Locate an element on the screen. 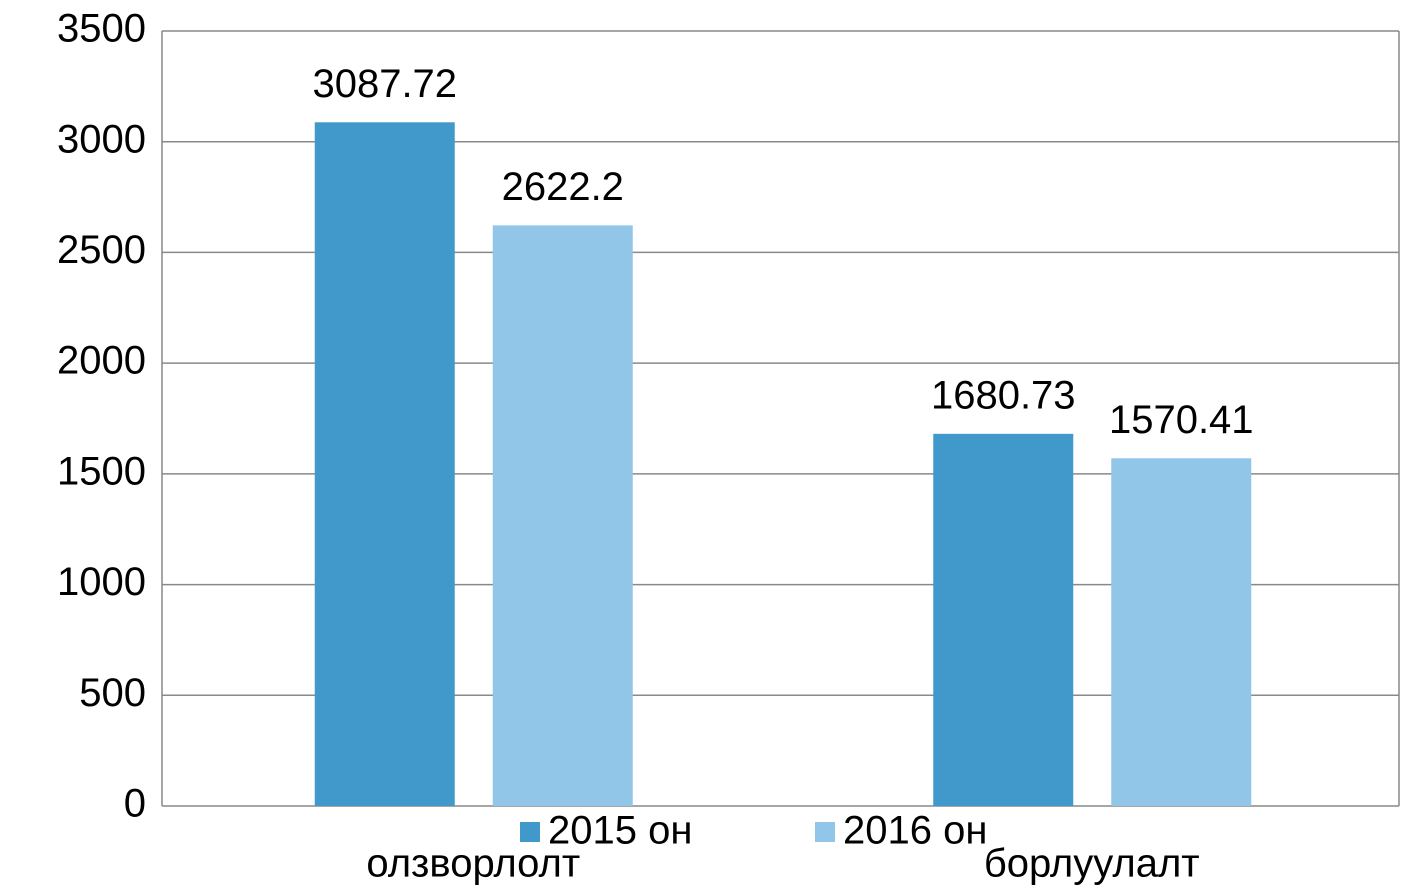  legend-label: 2016 он is located at coordinates (915, 831).